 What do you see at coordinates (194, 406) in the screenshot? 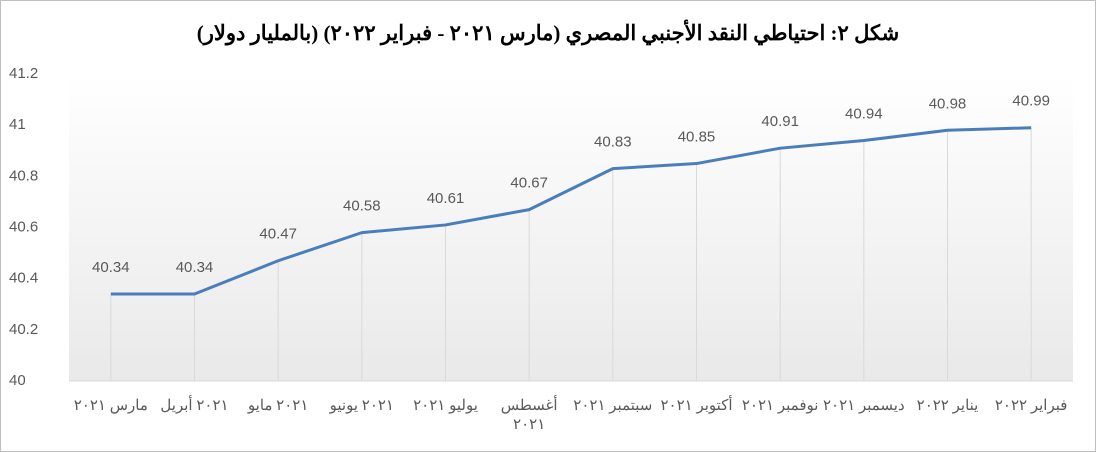
I see `x-tick-label: ٢٠٢١ أبريل` at bounding box center [194, 406].